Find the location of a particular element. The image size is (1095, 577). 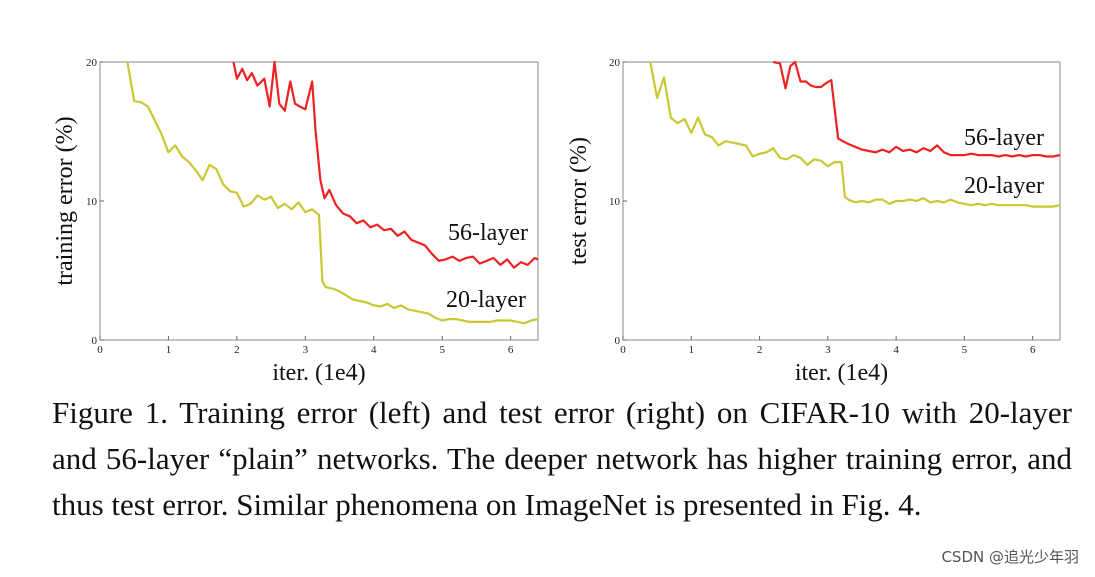

y-axis-title: training error (%) is located at coordinates (65, 200).